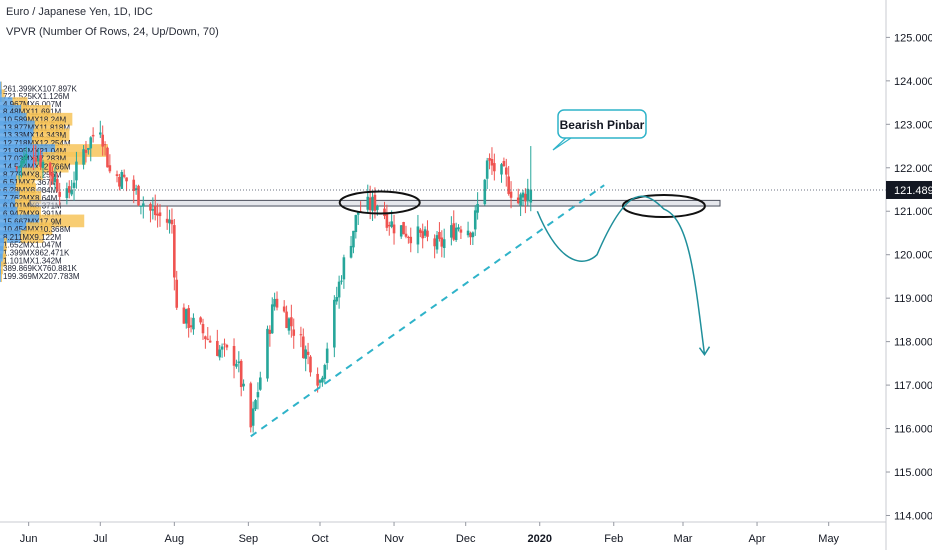  What do you see at coordinates (32, 213) in the screenshot?
I see `volume-row-label: 6.947MX9.391M` at bounding box center [32, 213].